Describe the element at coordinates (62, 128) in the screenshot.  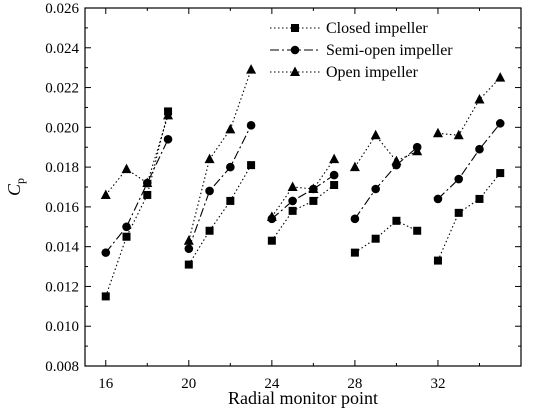
I see `y-tick-label: 0.020` at that location.